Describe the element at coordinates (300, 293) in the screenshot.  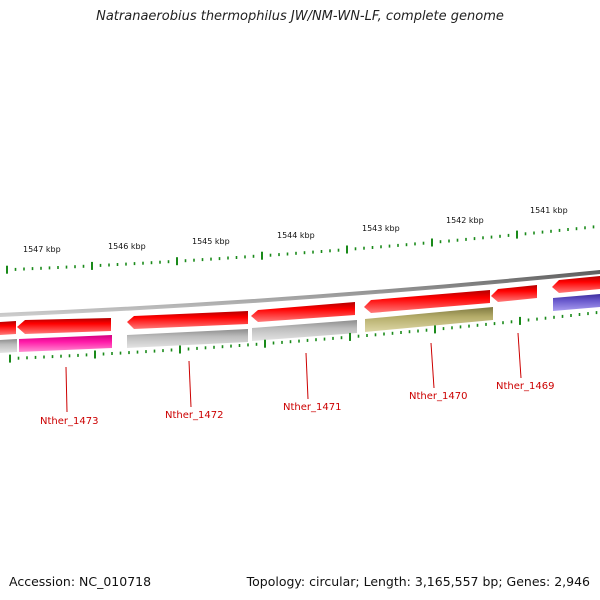
I see `genome-backbone` at that location.